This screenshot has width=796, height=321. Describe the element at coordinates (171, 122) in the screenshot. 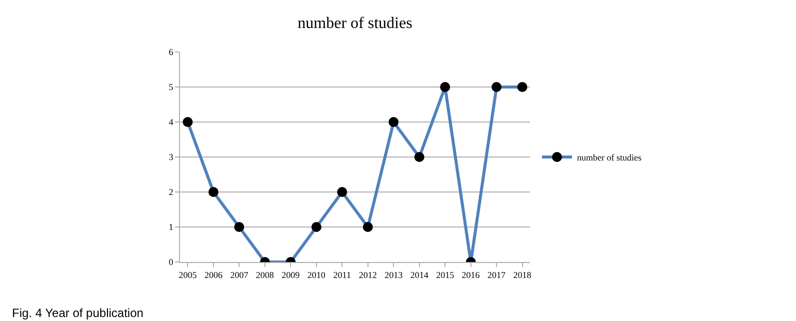

I see `y-tick-label: 4` at that location.